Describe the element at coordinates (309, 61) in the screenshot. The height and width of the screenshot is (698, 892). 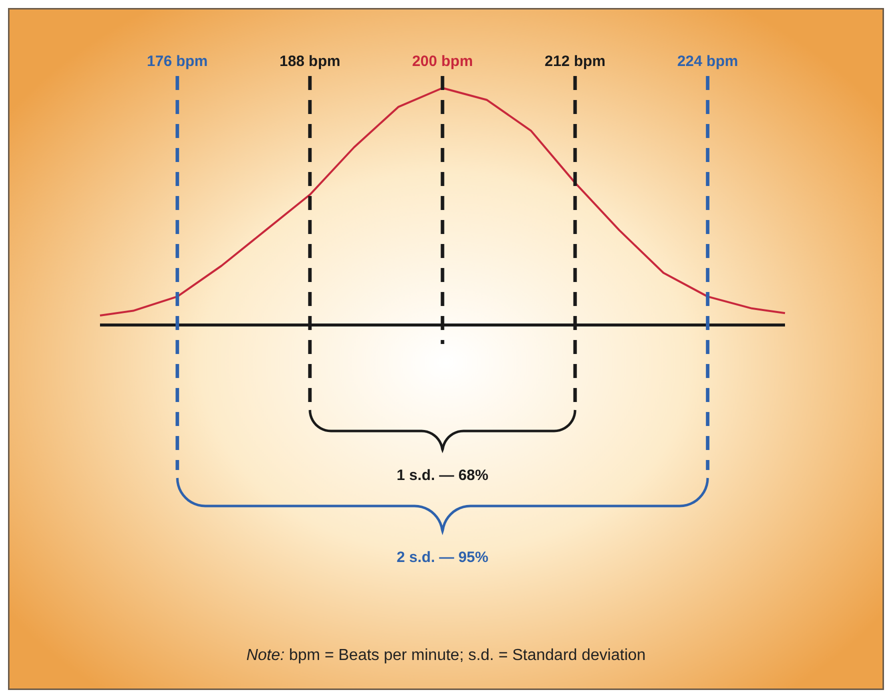
I see `x-tick-label: 188 bpm` at that location.